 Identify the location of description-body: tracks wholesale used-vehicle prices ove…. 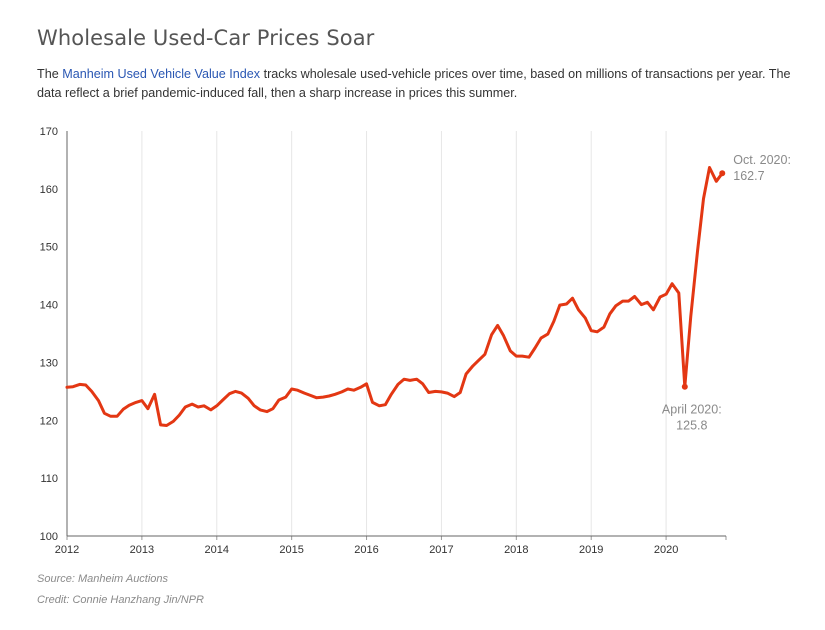
(414, 83).